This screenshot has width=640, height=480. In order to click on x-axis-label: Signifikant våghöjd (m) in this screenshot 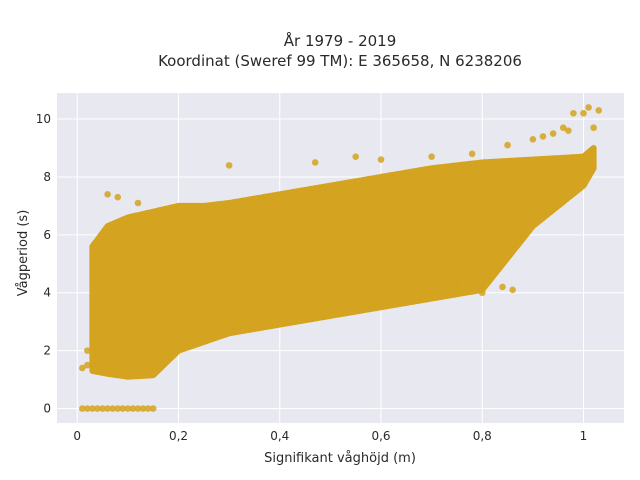, I will do `click(340, 458)`.